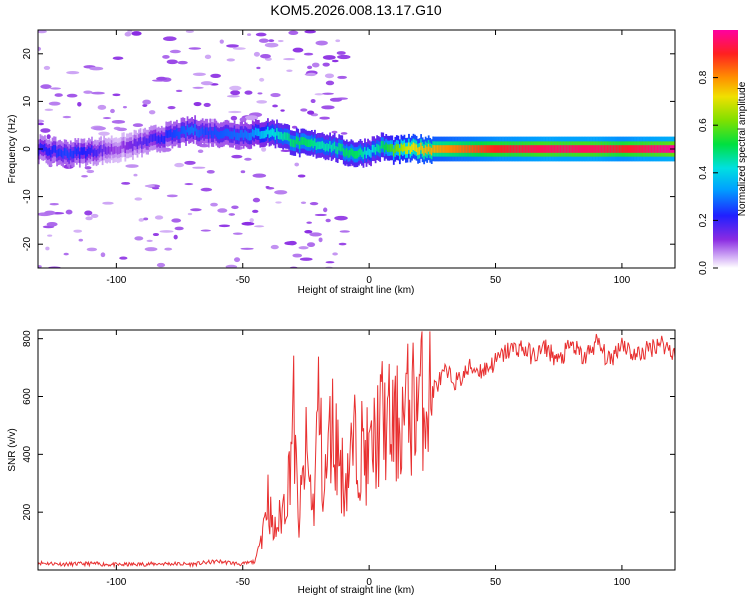 This screenshot has height=600, width=750. Describe the element at coordinates (369, 280) in the screenshot. I see `spectrogram-x-tick-label: 0` at that location.